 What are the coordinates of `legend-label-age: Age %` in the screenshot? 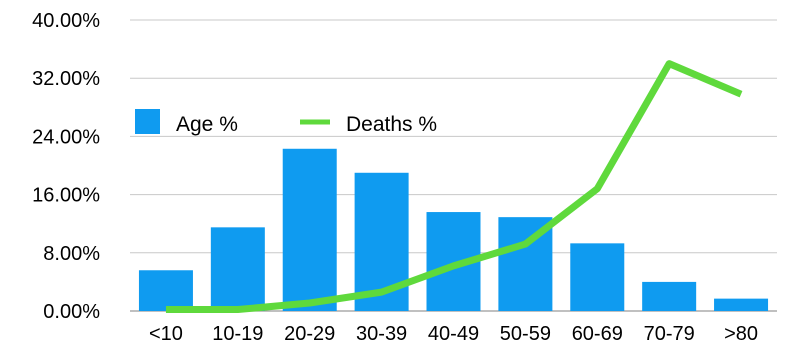 It's located at (207, 124).